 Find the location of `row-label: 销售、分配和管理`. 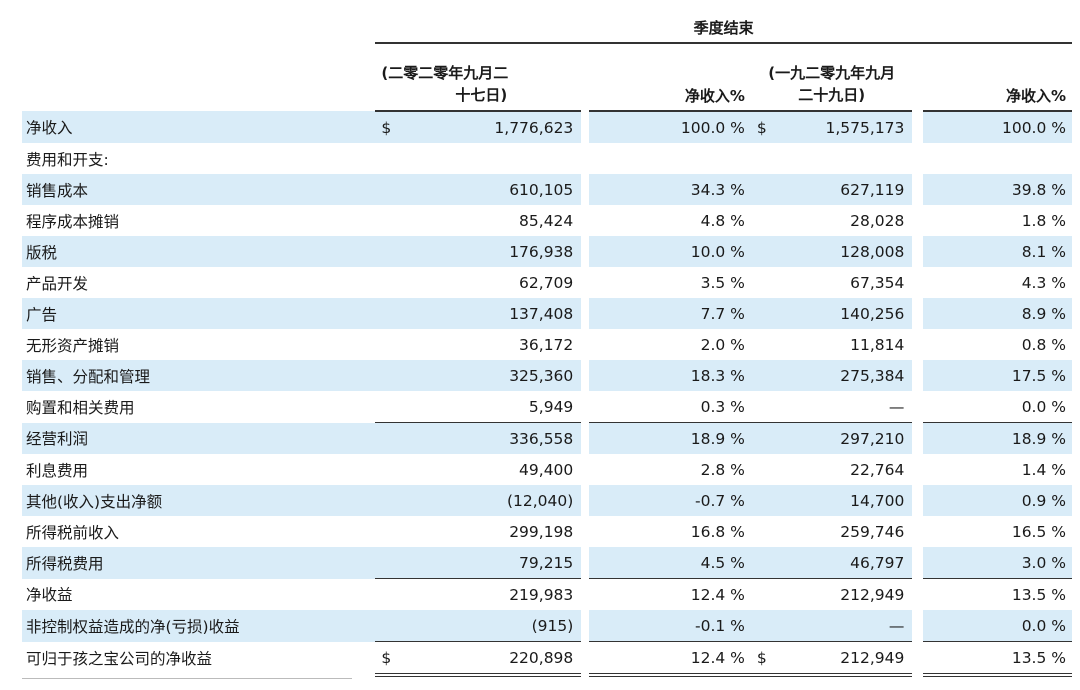

row-label: 销售、分配和管理 is located at coordinates (199, 375).